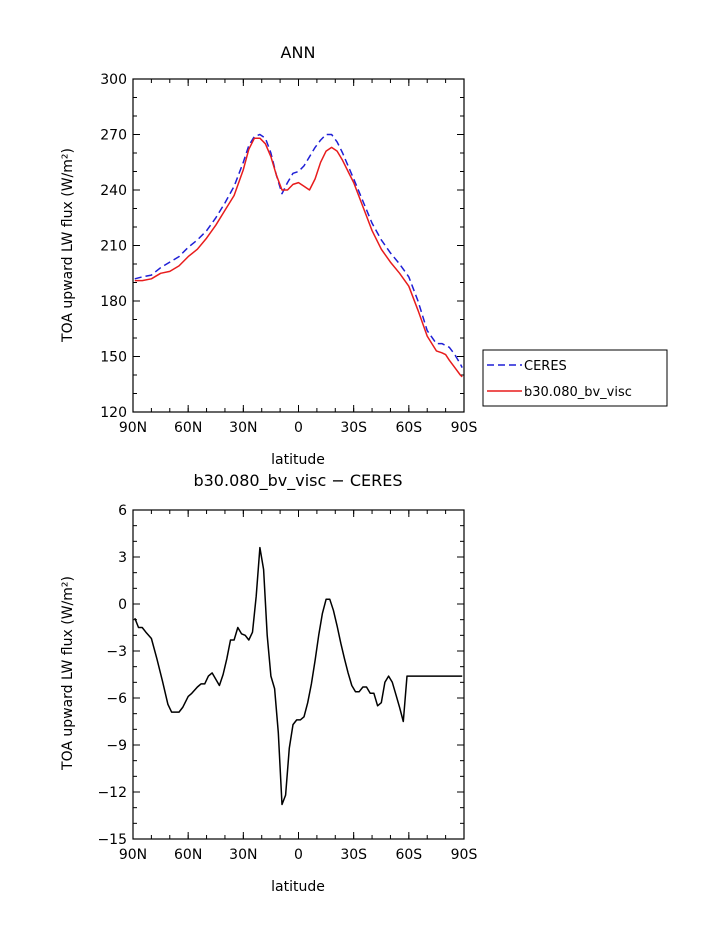 This screenshot has width=723, height=935. I want to click on upper-x-tick-label: 0, so click(298, 428).